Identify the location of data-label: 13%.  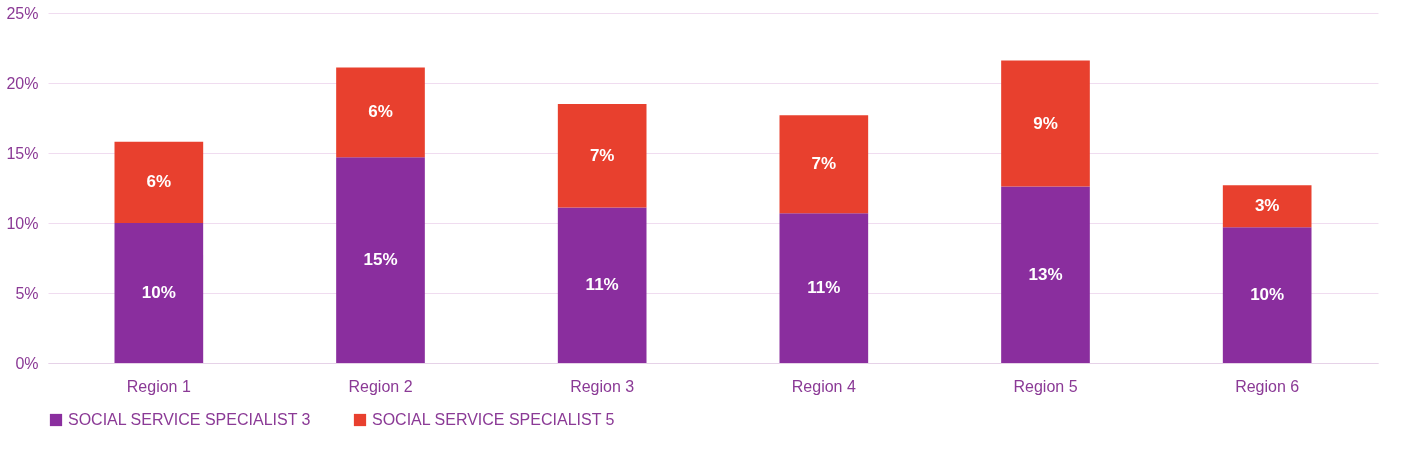
(1045, 274).